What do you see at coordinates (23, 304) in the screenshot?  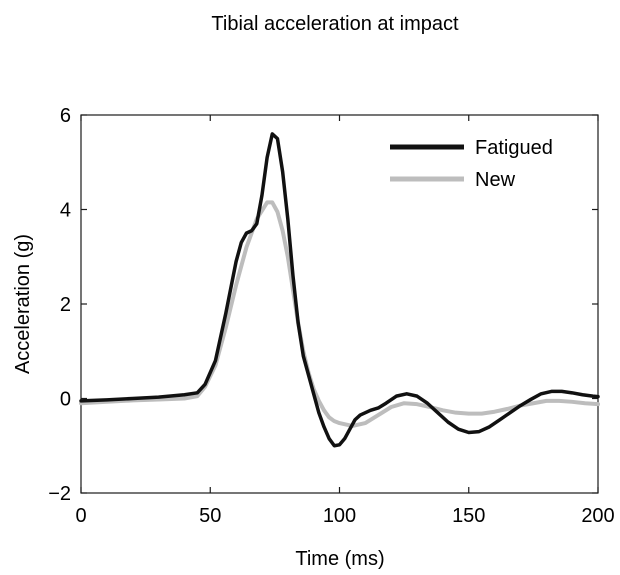 I see `y-axis-label: Acceleration (g)` at bounding box center [23, 304].